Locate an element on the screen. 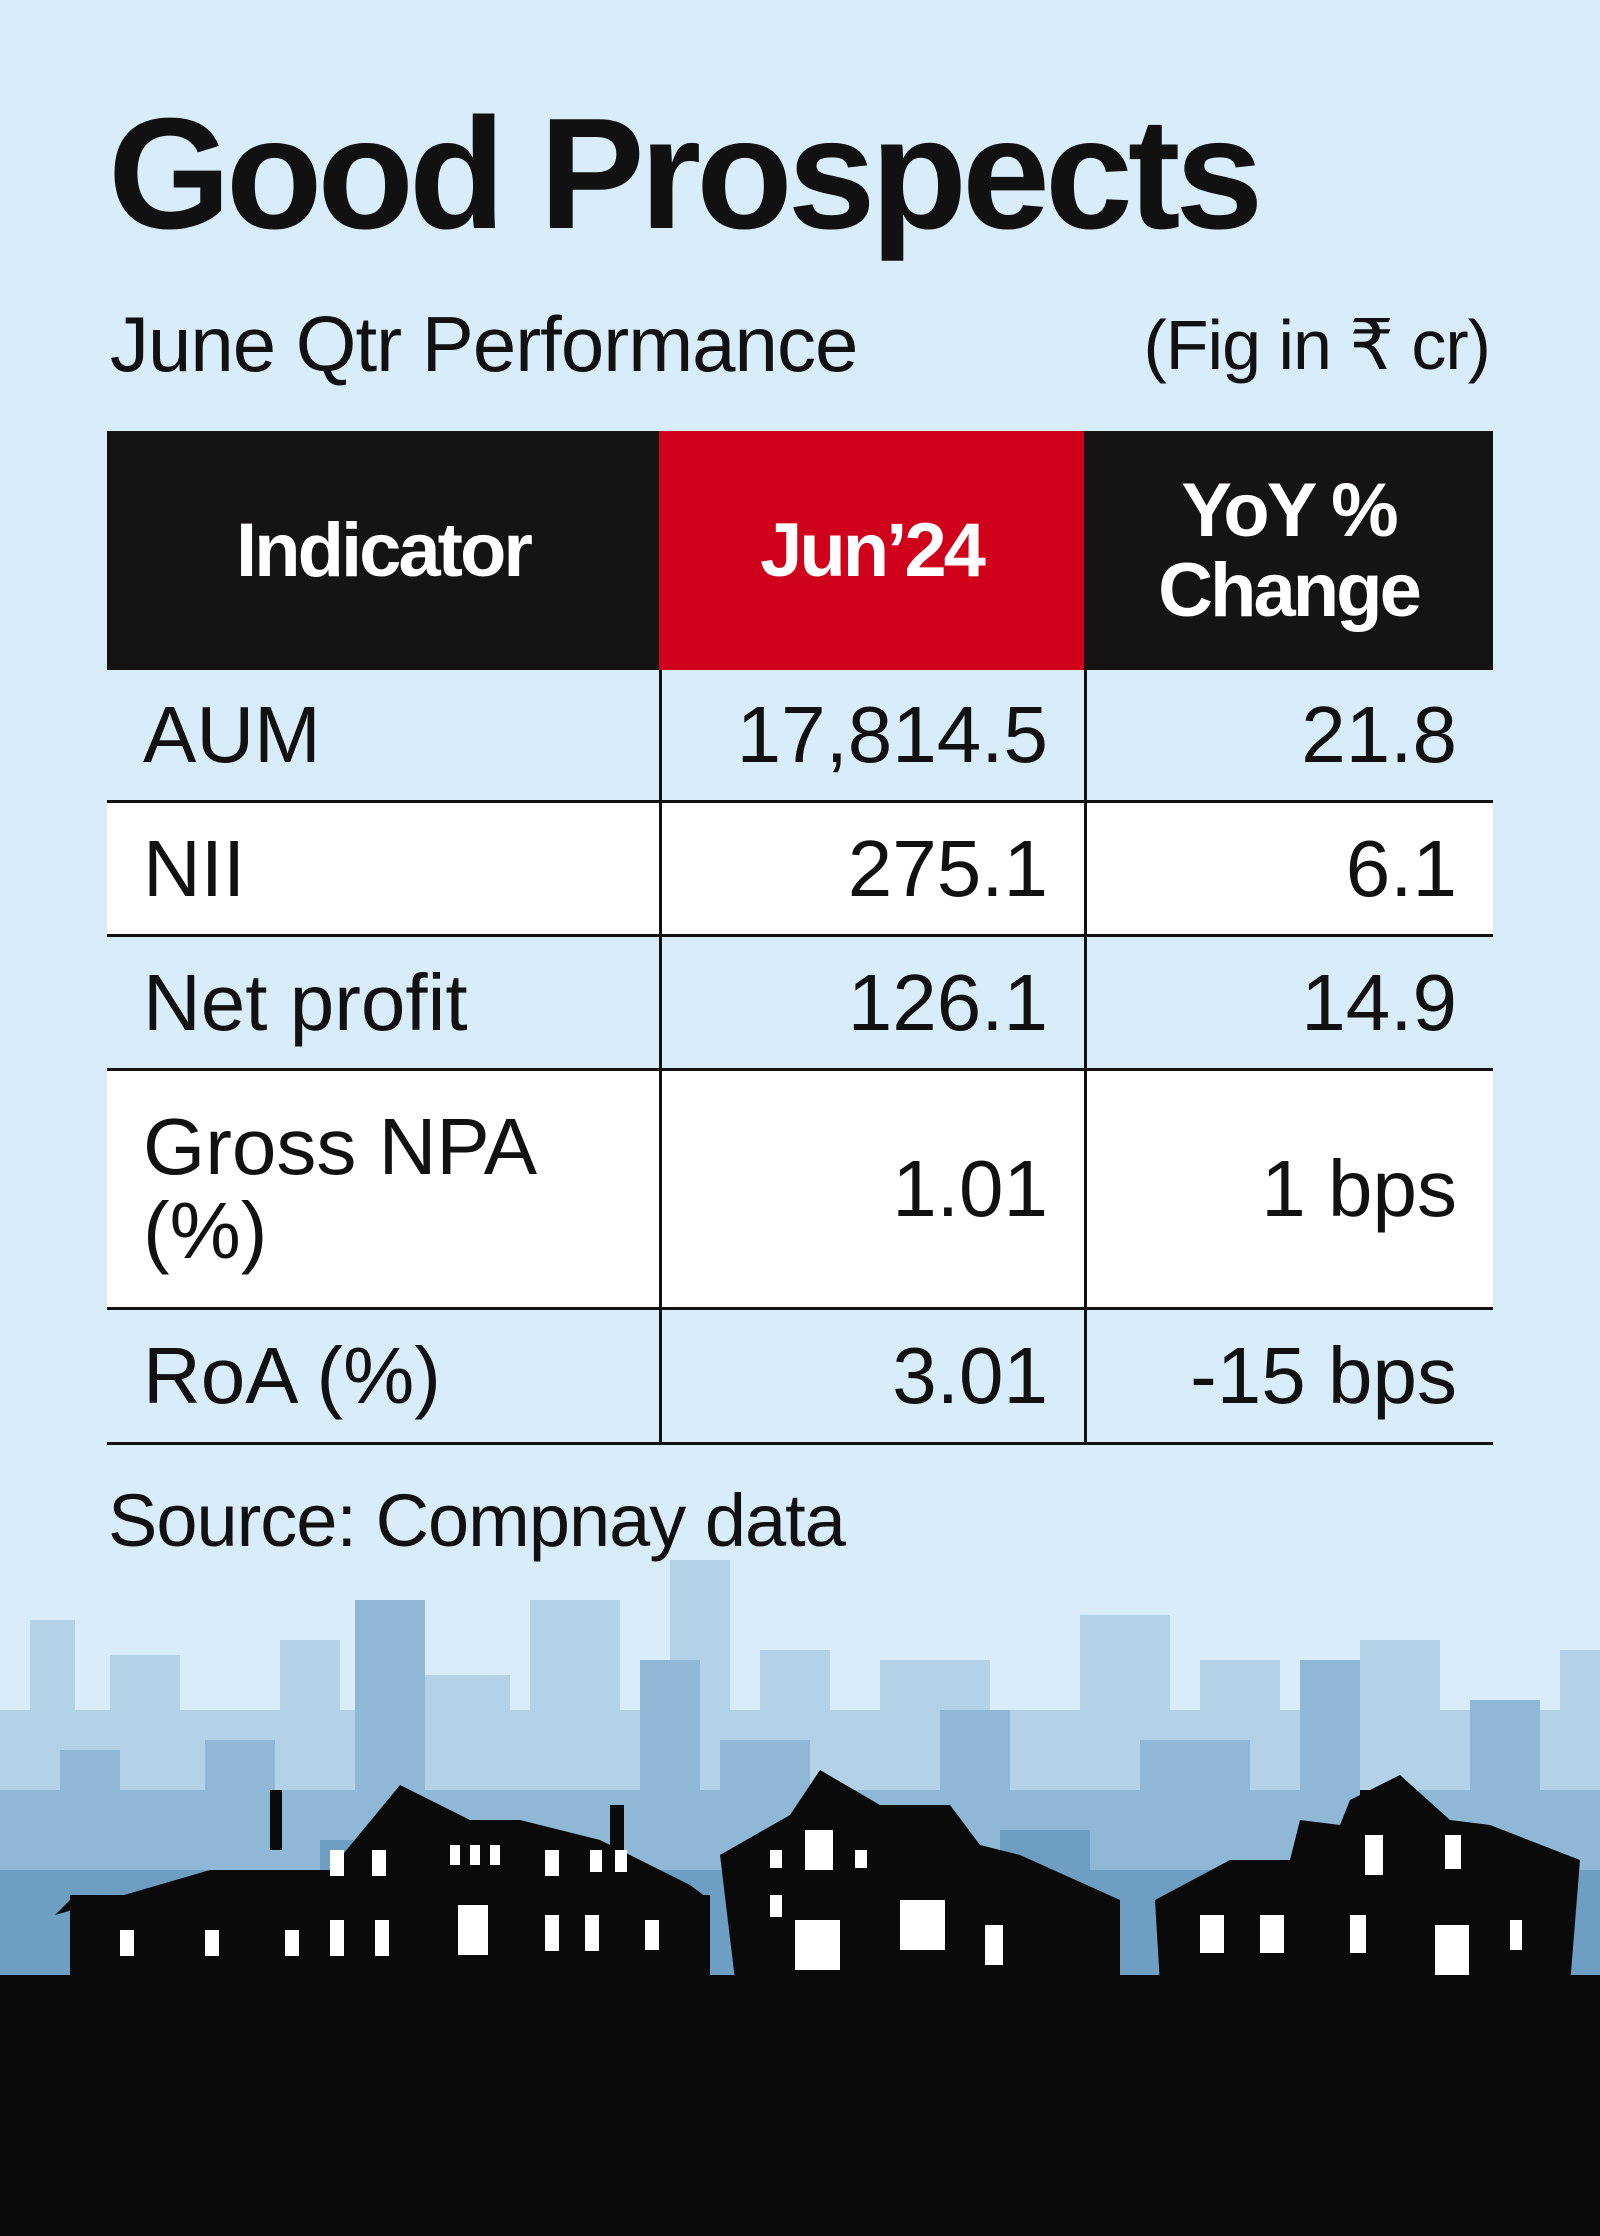  cell-value: 3.01 is located at coordinates (871, 1376).